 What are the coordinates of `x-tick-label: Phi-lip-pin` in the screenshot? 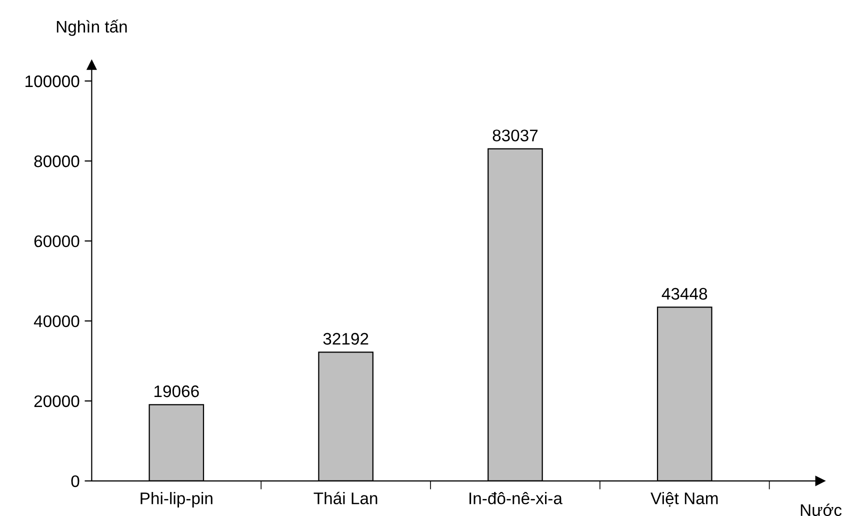 It's located at (176, 500).